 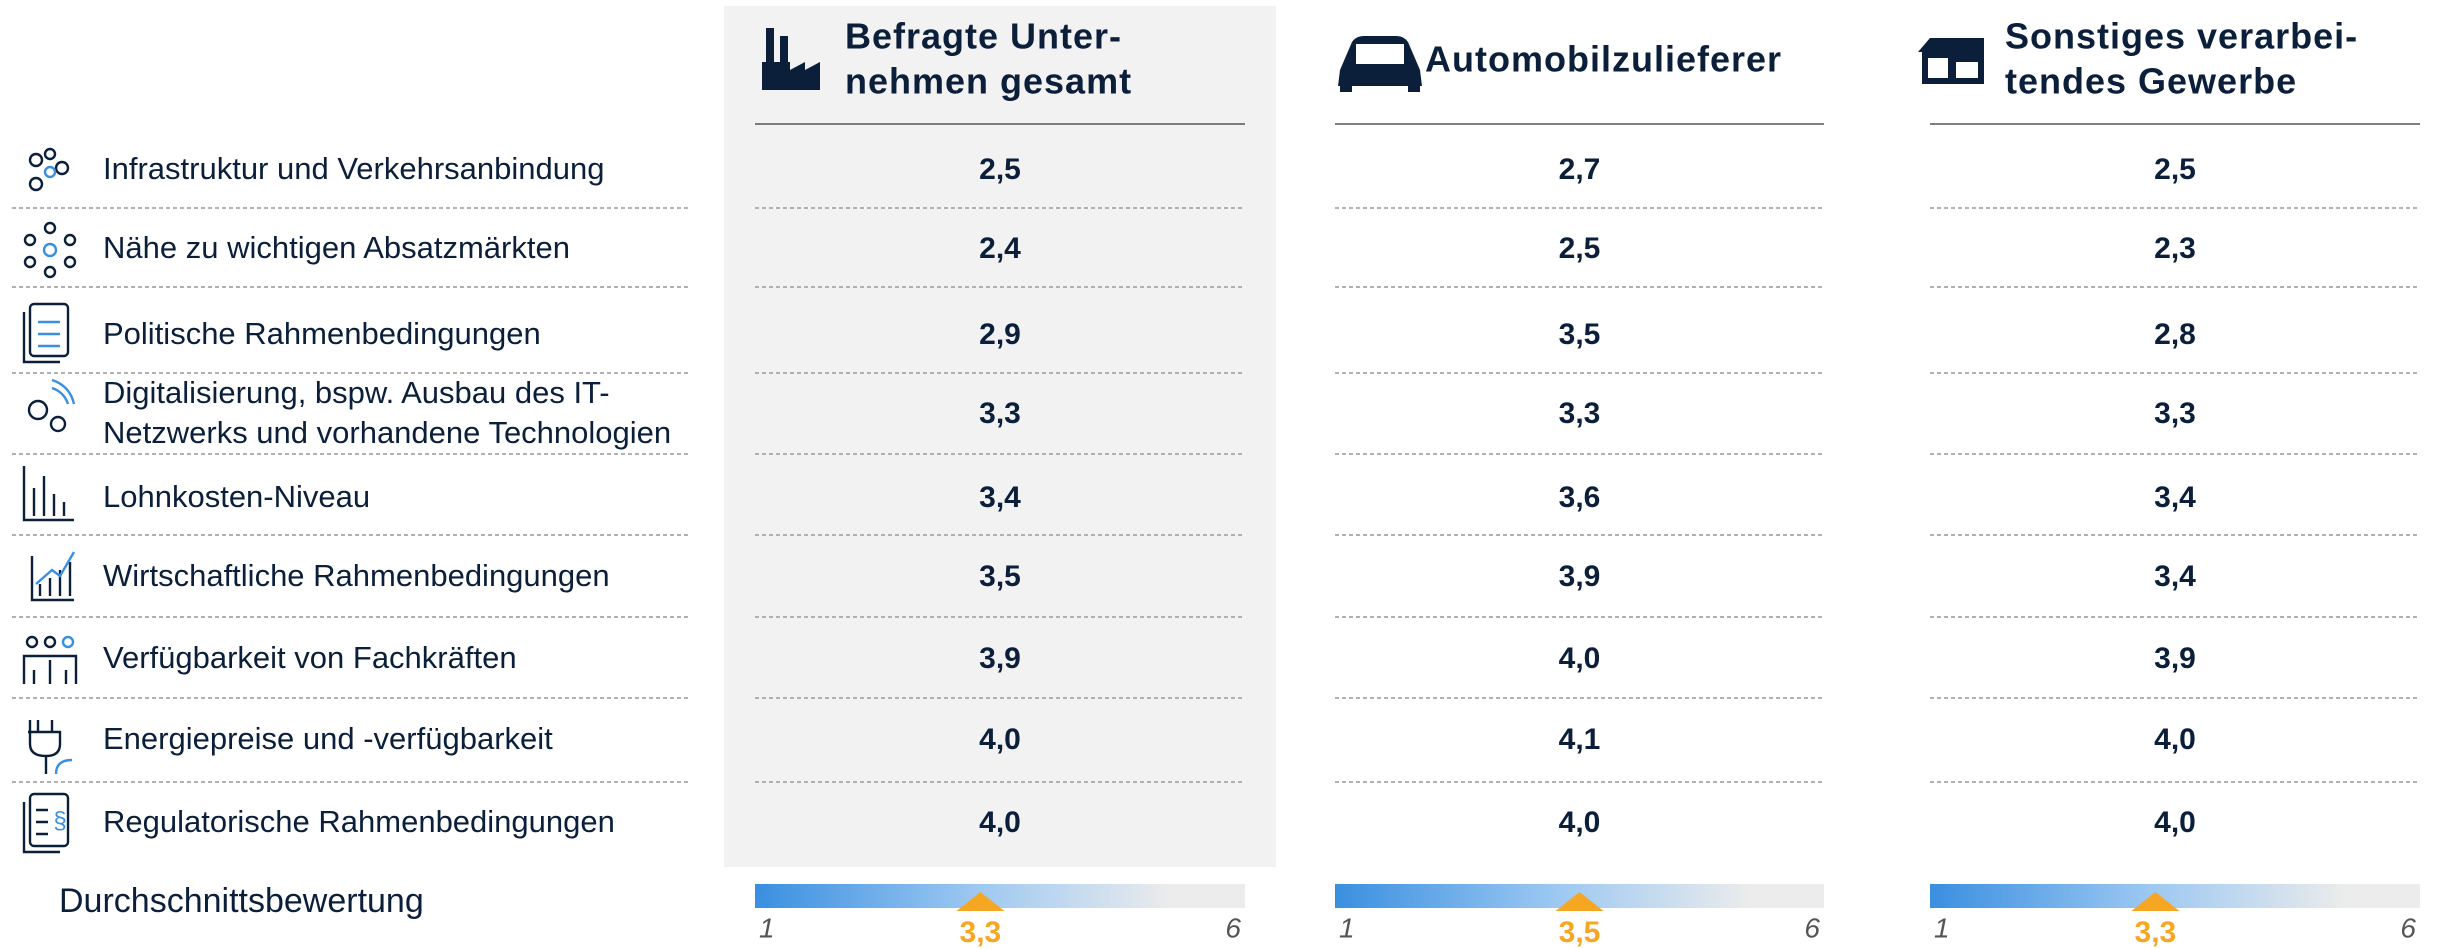 What do you see at coordinates (49, 169) in the screenshot?
I see `network-icon` at bounding box center [49, 169].